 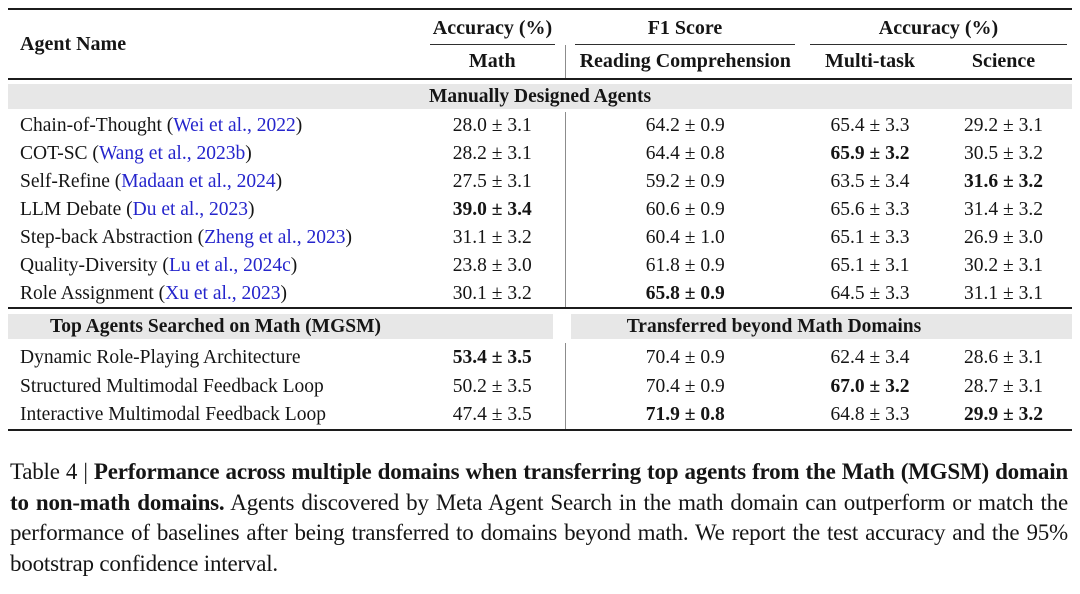 What do you see at coordinates (684, 126) in the screenshot?
I see `cell-reading-comprehension: 64.2 ± 0.9` at bounding box center [684, 126].